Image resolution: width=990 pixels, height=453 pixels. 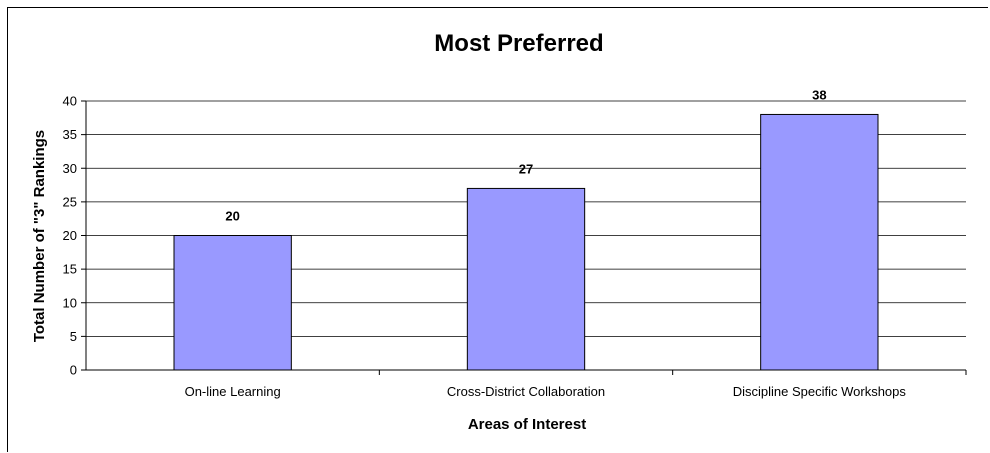 What do you see at coordinates (70, 269) in the screenshot?
I see `y-tick-label: 15` at bounding box center [70, 269].